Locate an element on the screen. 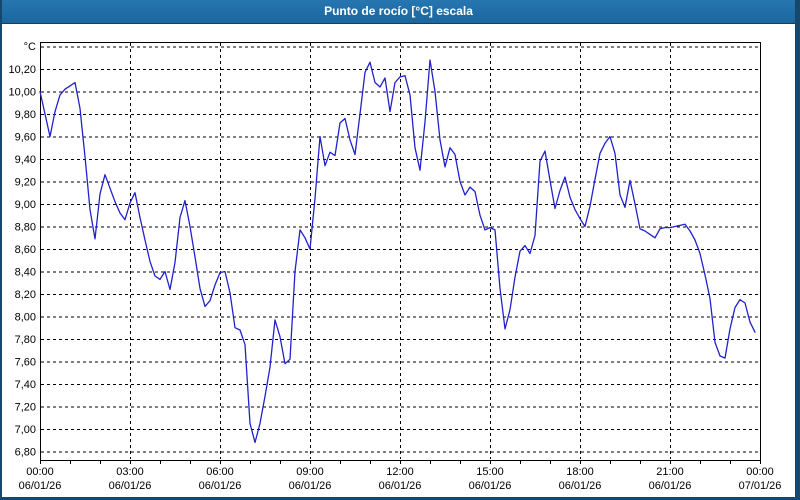  y-axis-tick-label: 9,80 is located at coordinates (25, 115).